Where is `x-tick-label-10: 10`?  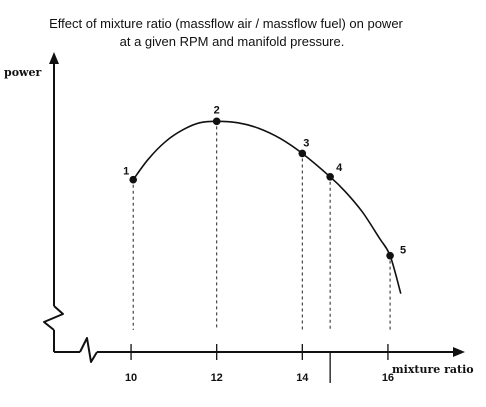 x-tick-label-10: 10 is located at coordinates (131, 378).